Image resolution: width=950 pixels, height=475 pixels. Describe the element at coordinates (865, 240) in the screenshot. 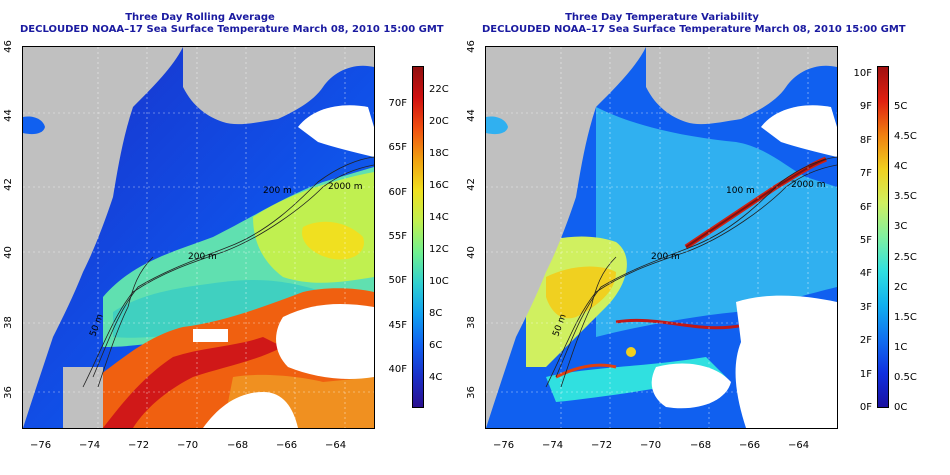

I see `colorbar-label: 5F` at that location.